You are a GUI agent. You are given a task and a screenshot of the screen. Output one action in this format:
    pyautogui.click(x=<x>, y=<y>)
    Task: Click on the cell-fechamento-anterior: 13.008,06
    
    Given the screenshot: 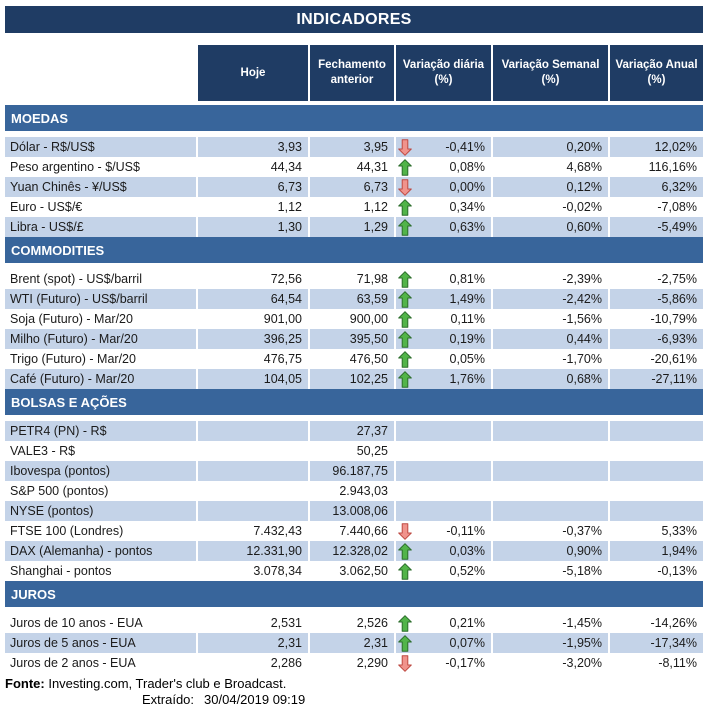 What is the action you would take?
    pyautogui.click(x=352, y=511)
    